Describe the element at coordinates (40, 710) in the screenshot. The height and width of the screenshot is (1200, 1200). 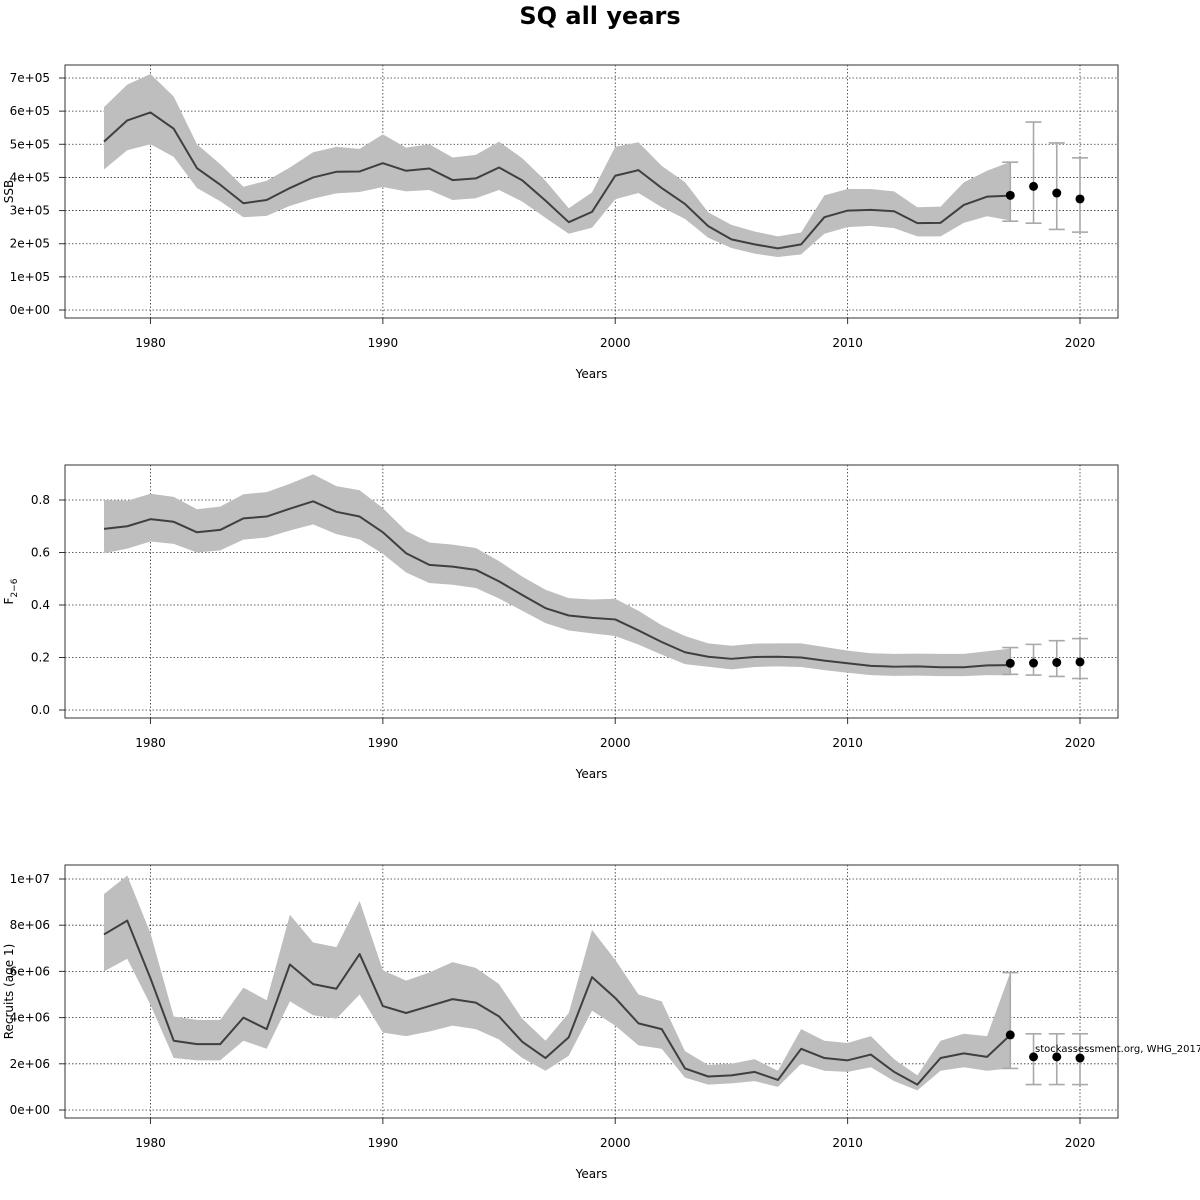
I see `y-tick-label: 0.0` at that location.